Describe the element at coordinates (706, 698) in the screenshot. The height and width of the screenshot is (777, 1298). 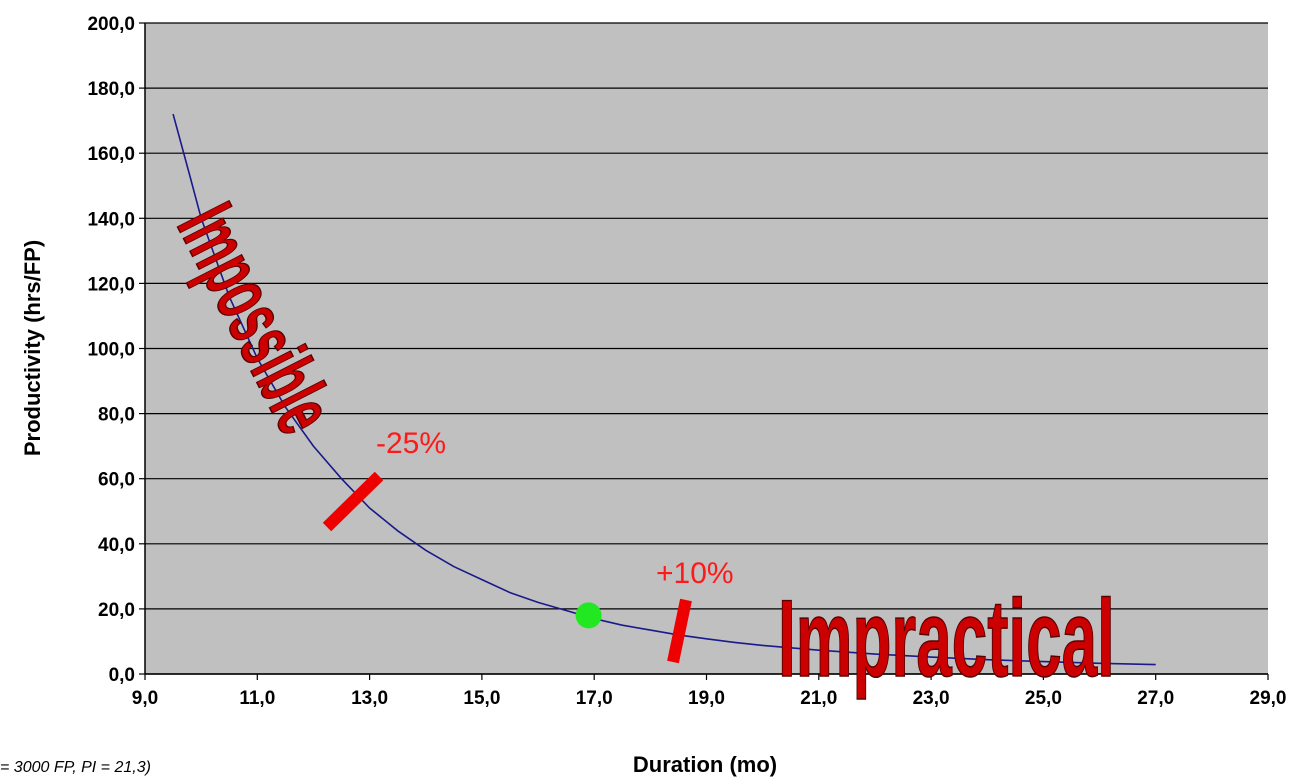
I see `x-tick-label: 19,0` at that location.